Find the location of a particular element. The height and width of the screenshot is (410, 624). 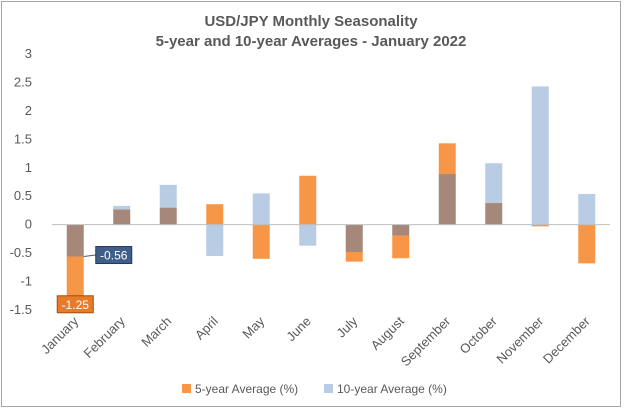

legend-swatch-10-year is located at coordinates (328, 388).